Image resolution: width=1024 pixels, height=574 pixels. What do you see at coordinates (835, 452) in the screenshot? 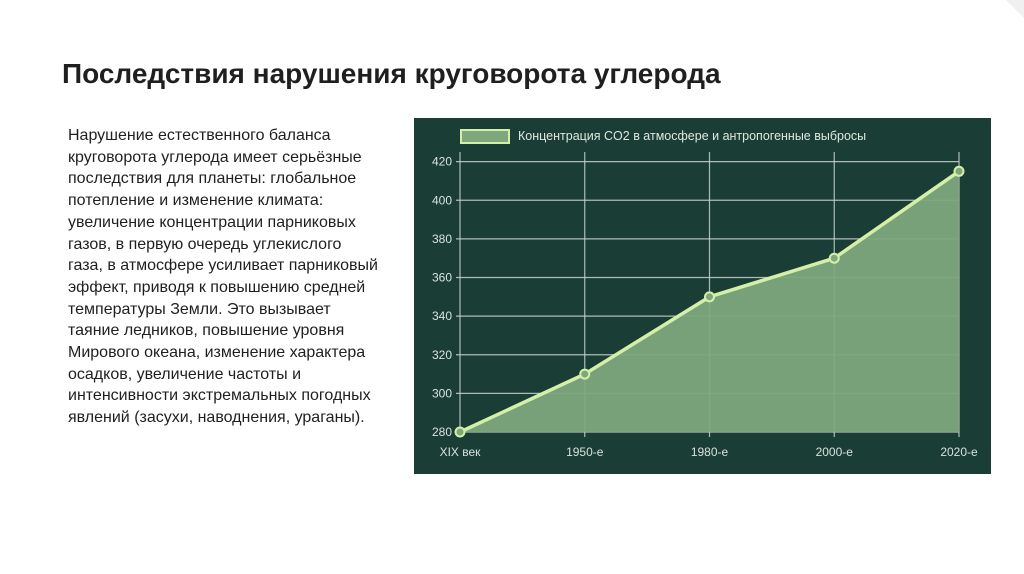
I see `x-tick-label: 2000-е` at bounding box center [835, 452].